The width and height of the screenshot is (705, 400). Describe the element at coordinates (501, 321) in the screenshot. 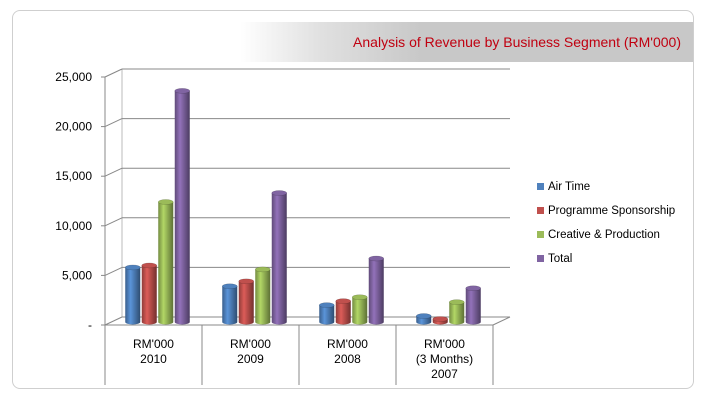

I see `floor-edge` at that location.